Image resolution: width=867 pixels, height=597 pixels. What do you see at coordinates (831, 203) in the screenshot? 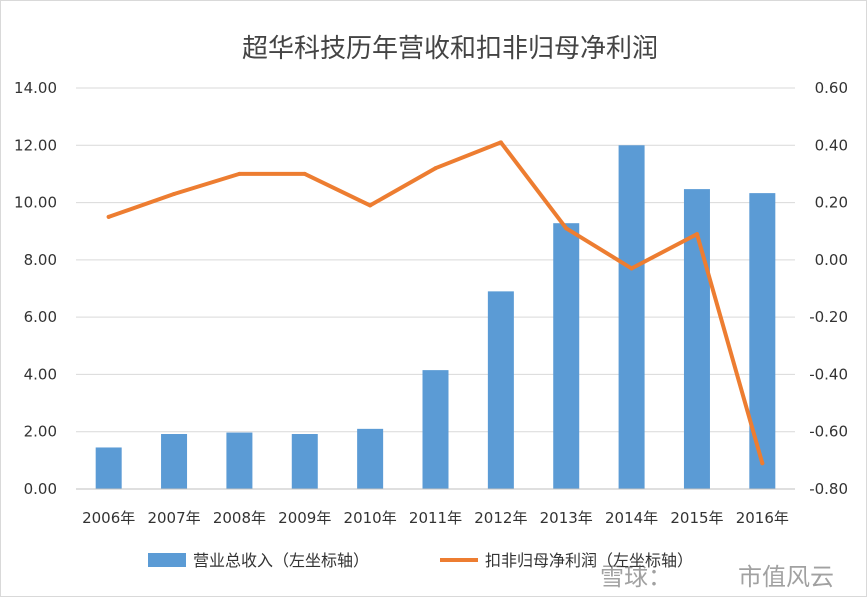
I see `y-right-tick-label: 0.20` at bounding box center [831, 203].